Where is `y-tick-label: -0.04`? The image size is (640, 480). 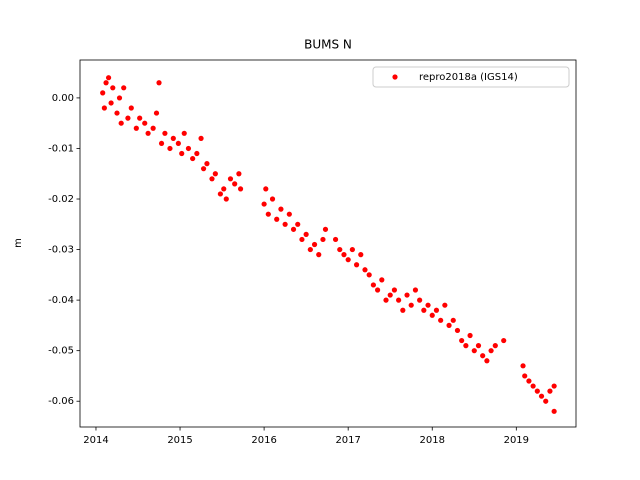 y-tick-label: -0.04 is located at coordinates (61, 300).